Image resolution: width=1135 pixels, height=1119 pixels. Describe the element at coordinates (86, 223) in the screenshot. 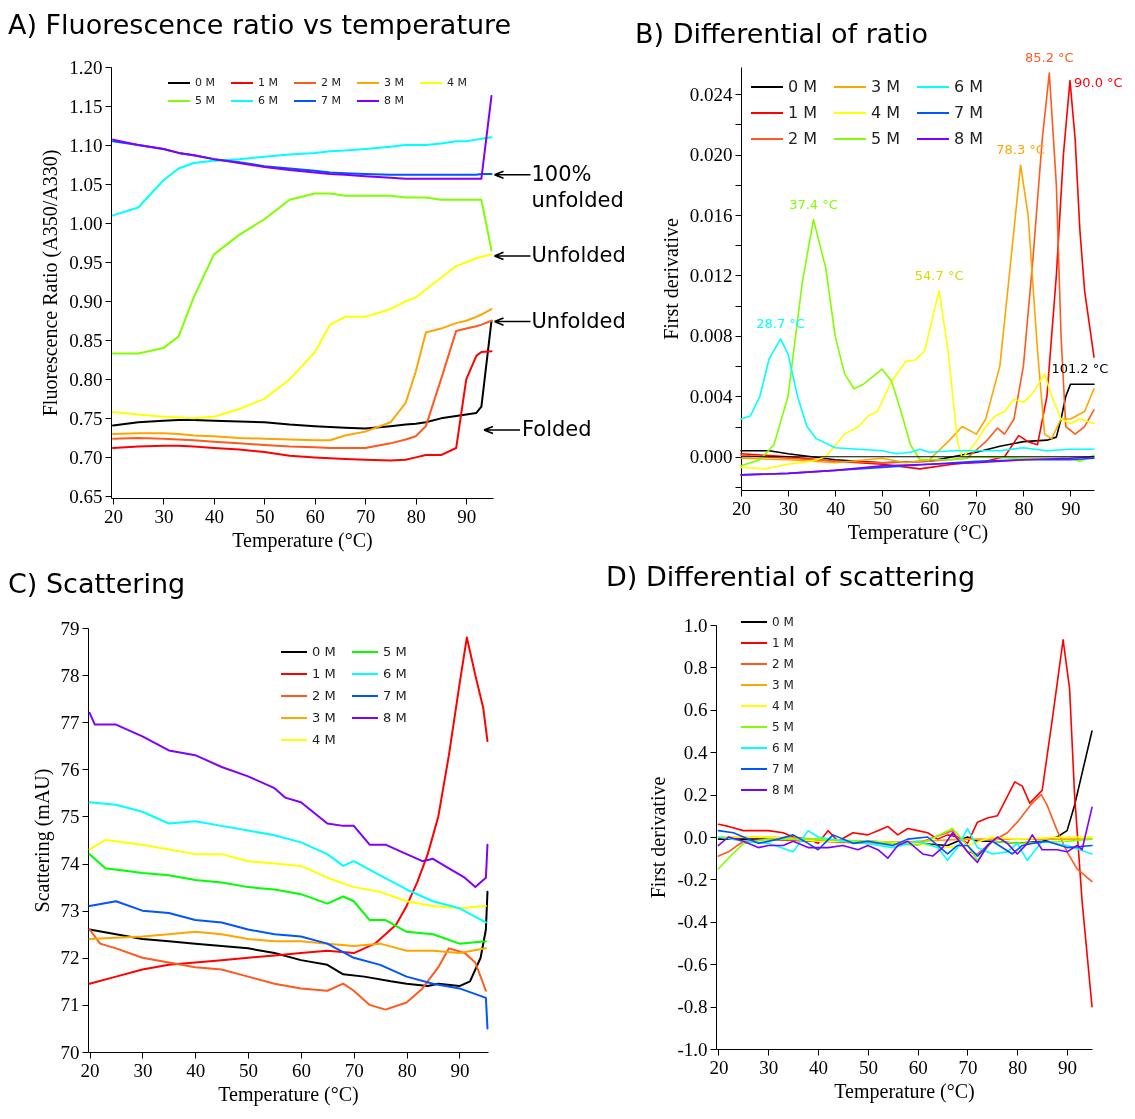

I see `y-tick-label: 1.00` at that location.